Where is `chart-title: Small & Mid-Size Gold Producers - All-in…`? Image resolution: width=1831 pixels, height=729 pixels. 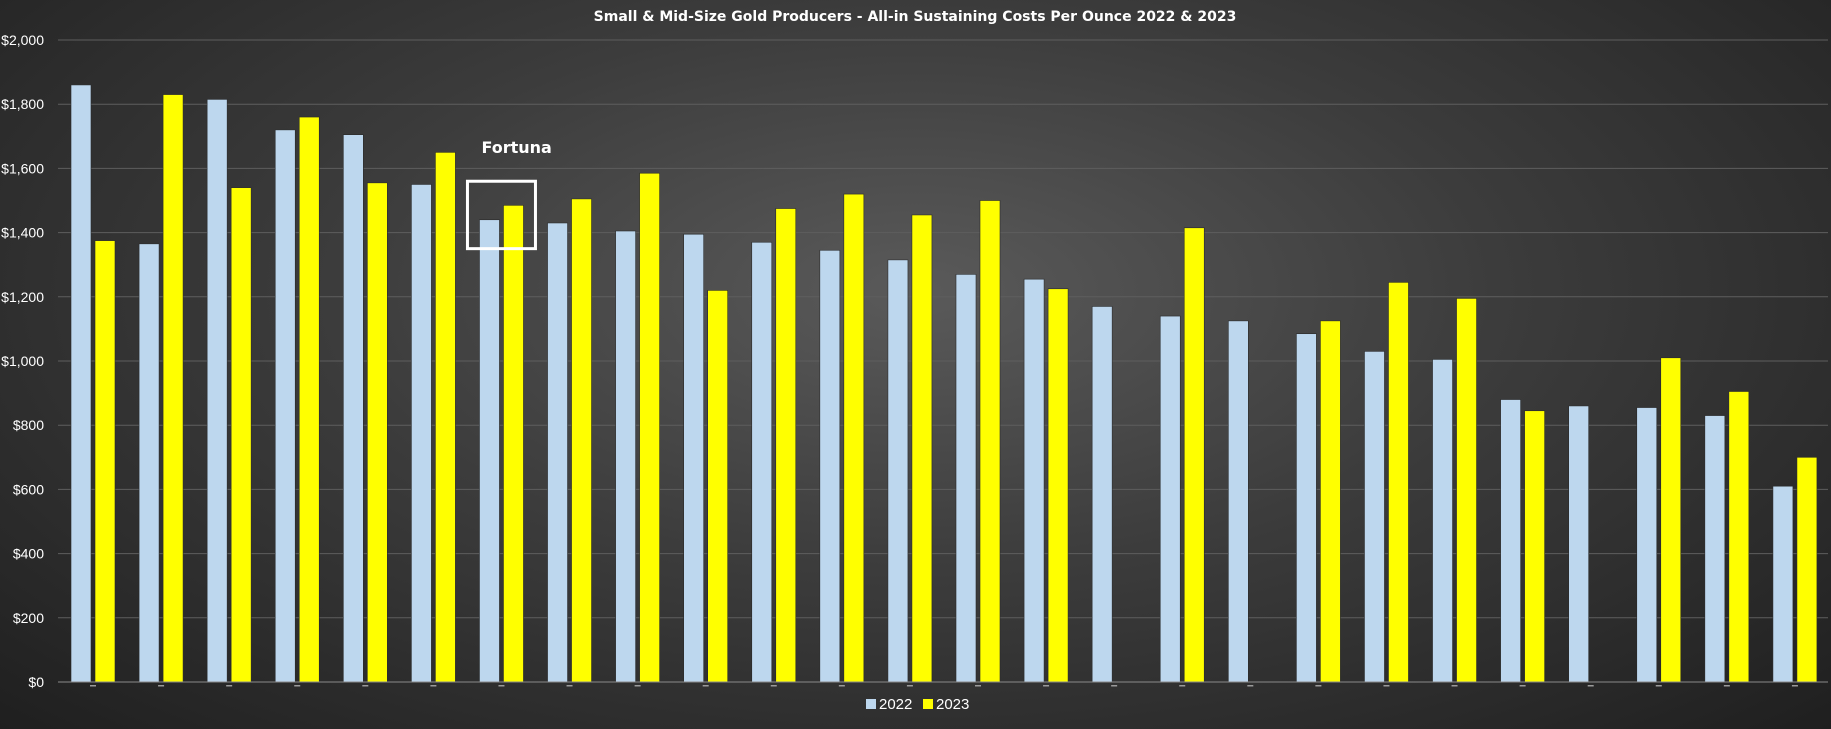
chart-title: Small & Mid-Size Gold Producers - All-in… is located at coordinates (915, 17).